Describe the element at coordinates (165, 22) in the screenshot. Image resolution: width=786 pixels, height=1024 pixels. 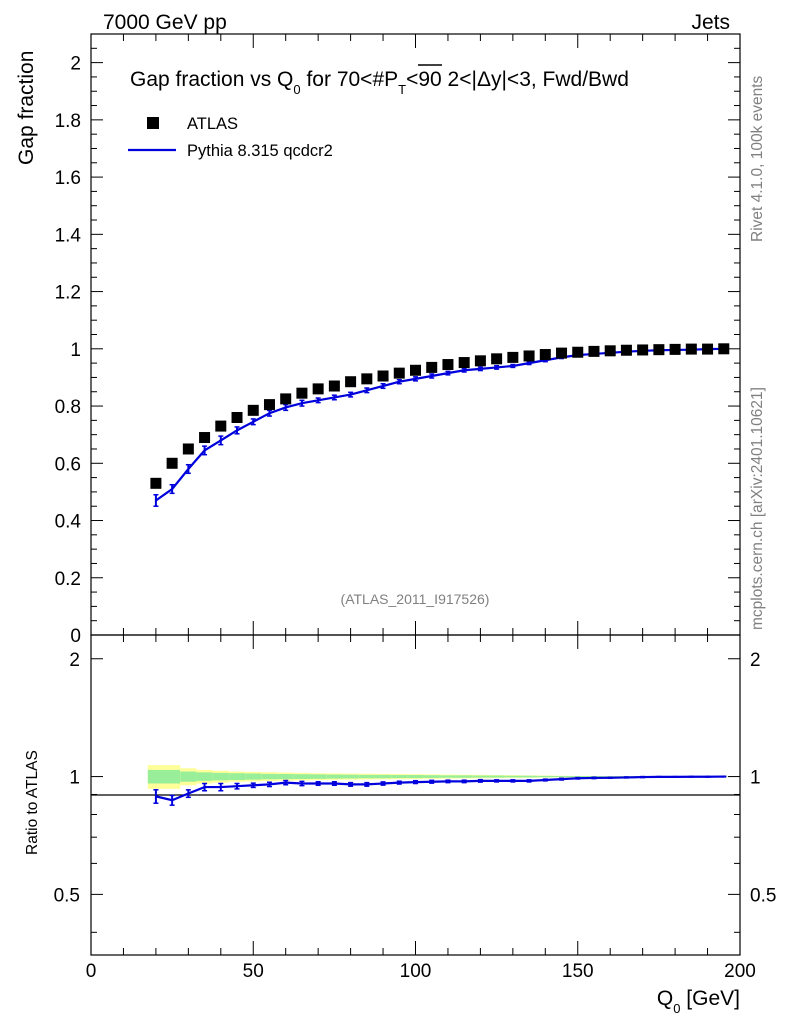
I see `header-energy-label: 7000 GeV pp` at that location.